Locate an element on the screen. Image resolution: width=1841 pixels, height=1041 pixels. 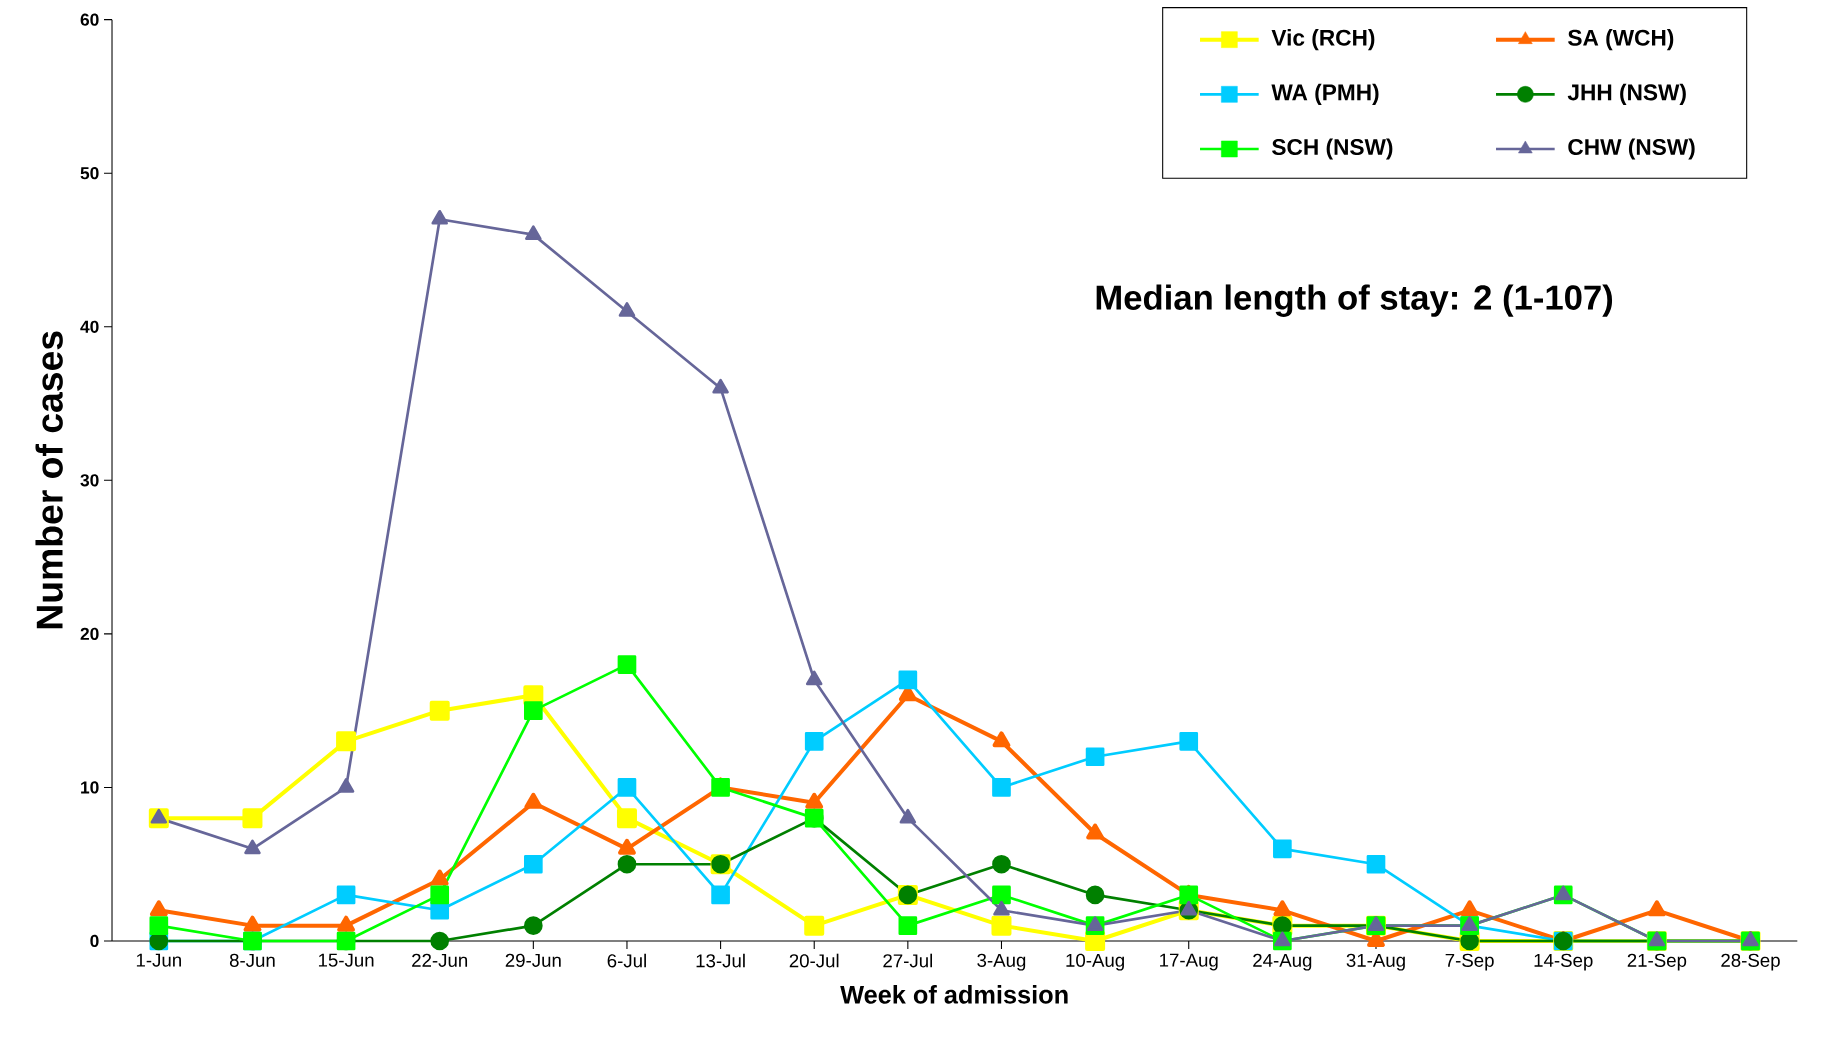
legend-label: SCH (NSW) is located at coordinates (1332, 149).